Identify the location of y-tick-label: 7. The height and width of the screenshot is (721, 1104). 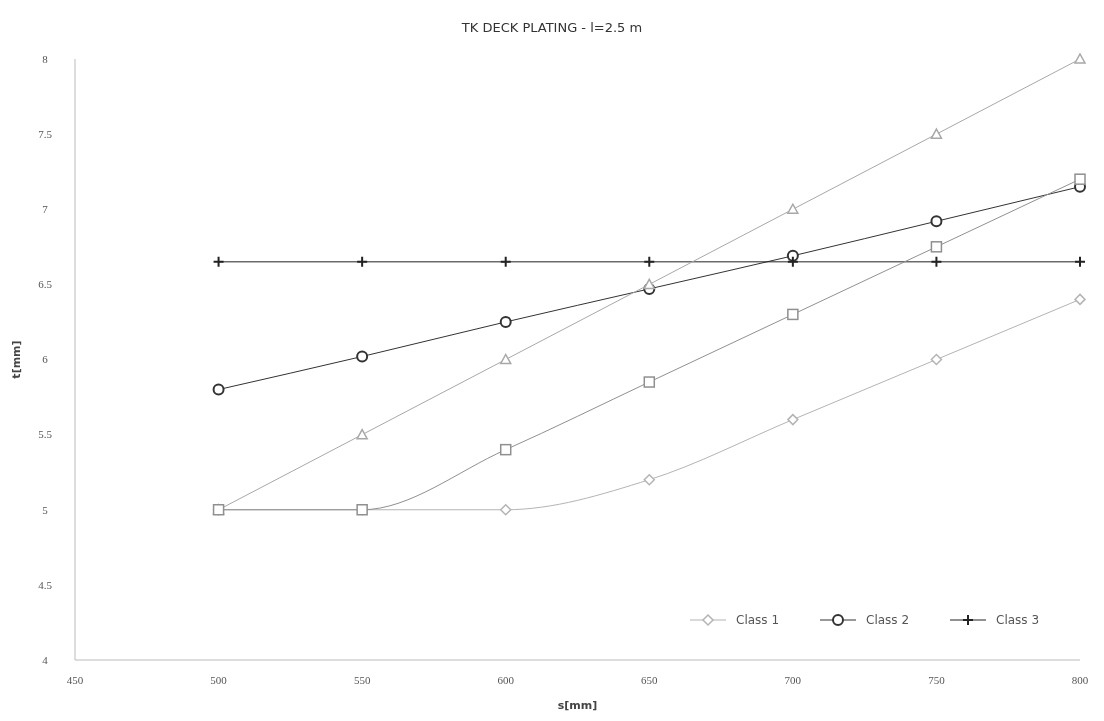
(45, 209).